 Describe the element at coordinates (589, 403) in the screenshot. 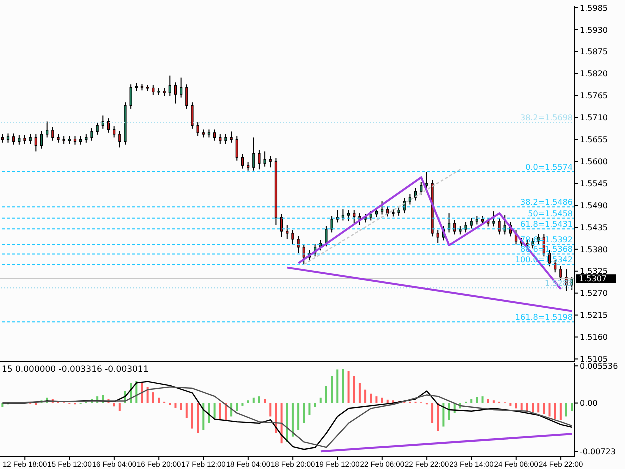

I see `y-tick-label: 0.00` at that location.